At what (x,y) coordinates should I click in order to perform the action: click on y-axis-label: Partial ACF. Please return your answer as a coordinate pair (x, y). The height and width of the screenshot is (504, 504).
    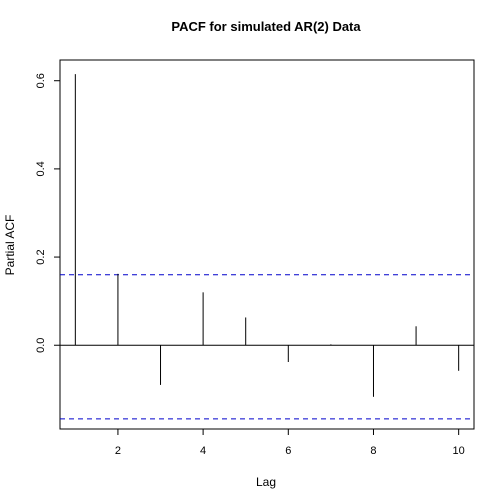
    Looking at the image, I should click on (10, 245).